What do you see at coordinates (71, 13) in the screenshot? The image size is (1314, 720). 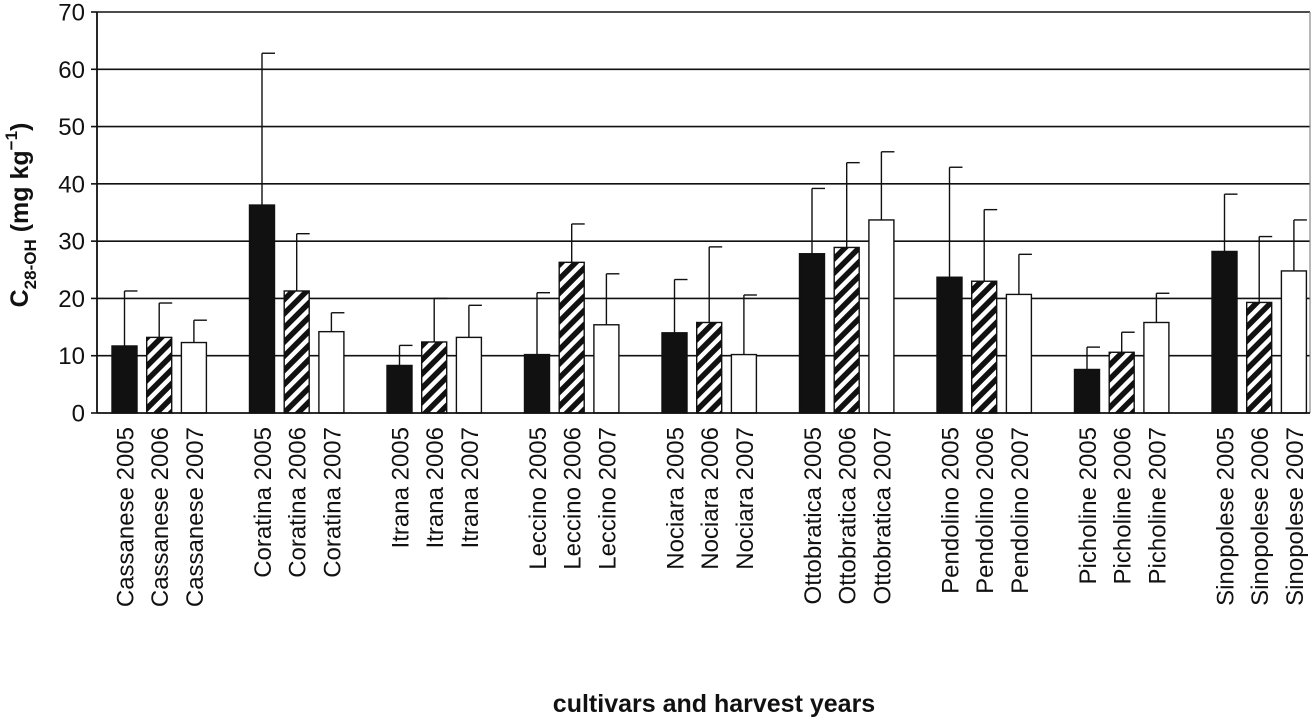 I see `y-tick-label: 70` at bounding box center [71, 13].